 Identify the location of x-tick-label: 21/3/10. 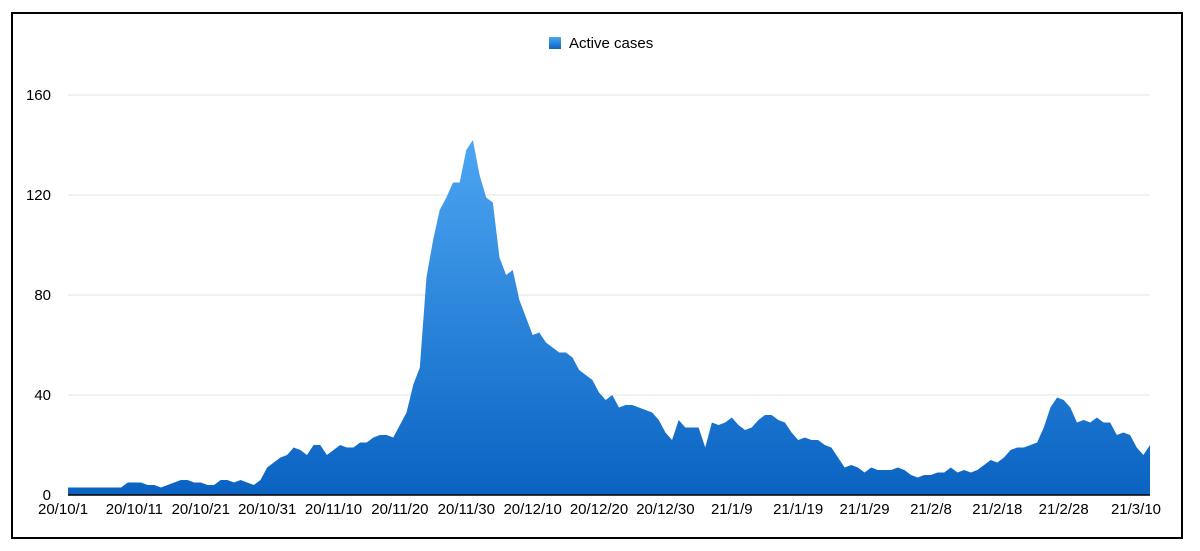
(1136, 509).